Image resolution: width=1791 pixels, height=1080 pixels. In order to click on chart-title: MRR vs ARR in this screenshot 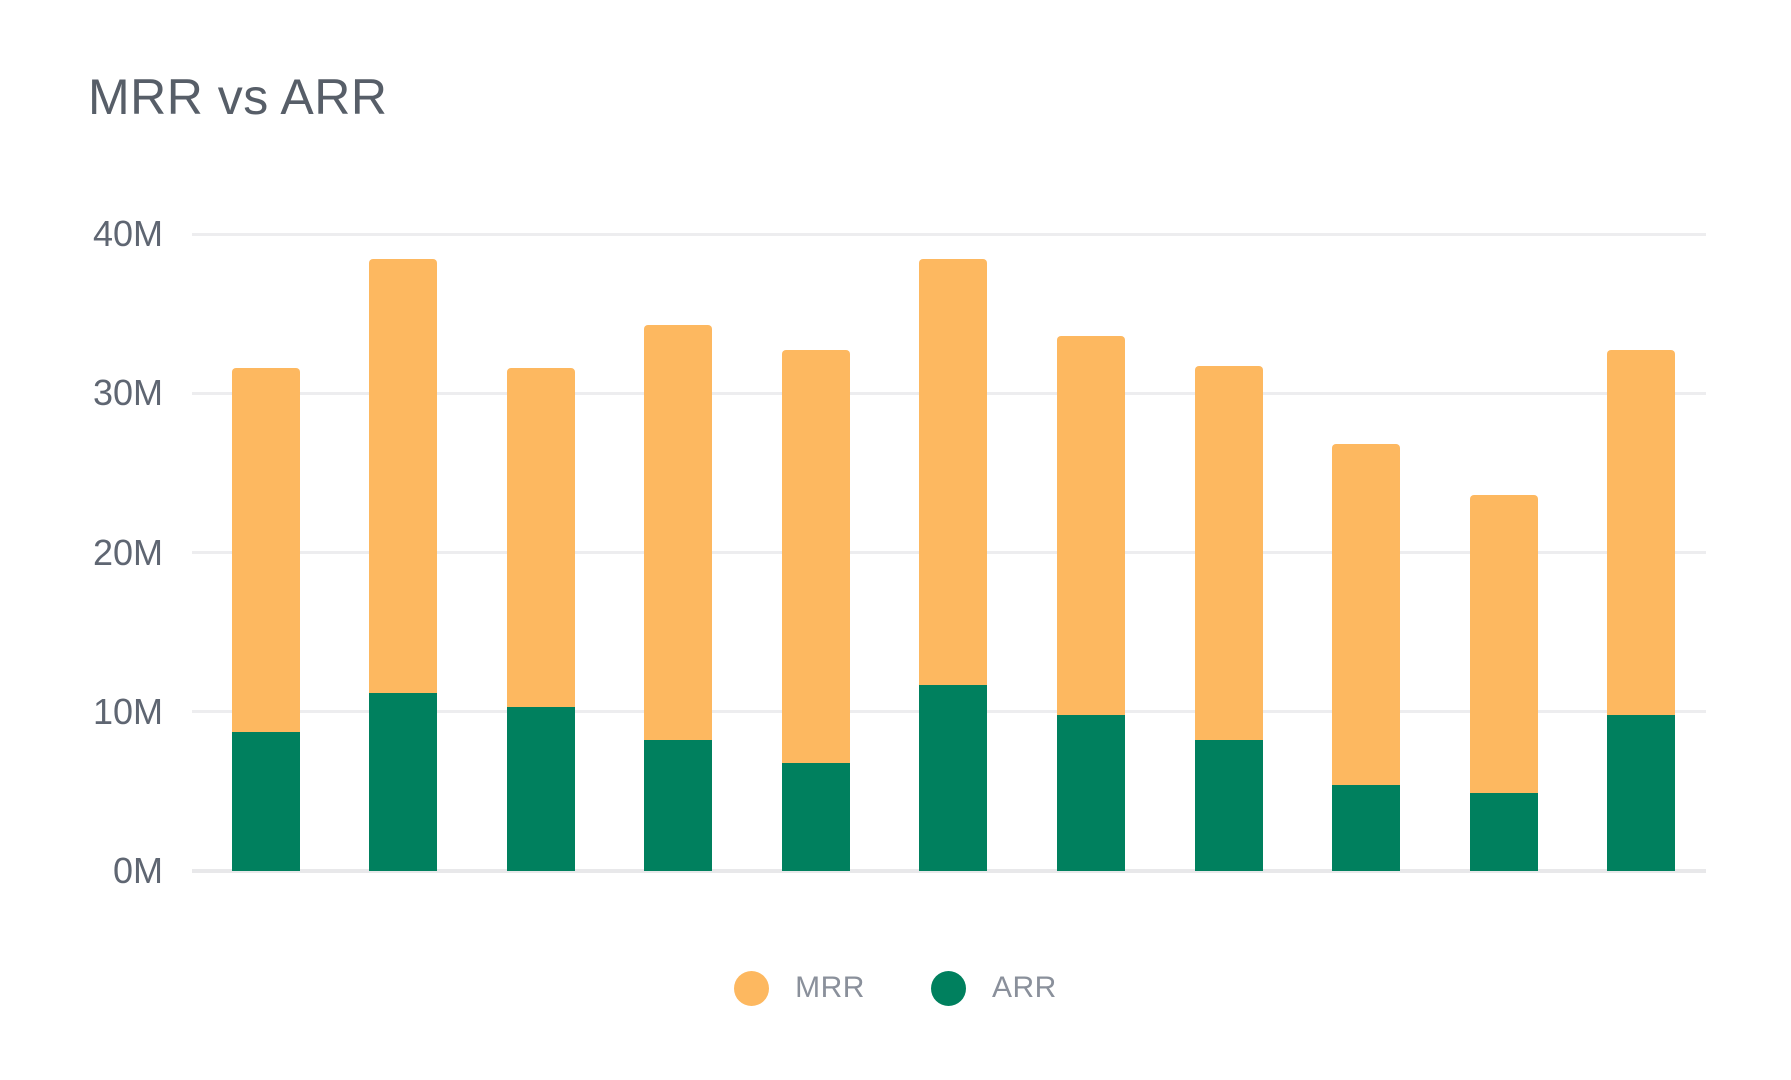, I will do `click(238, 97)`.